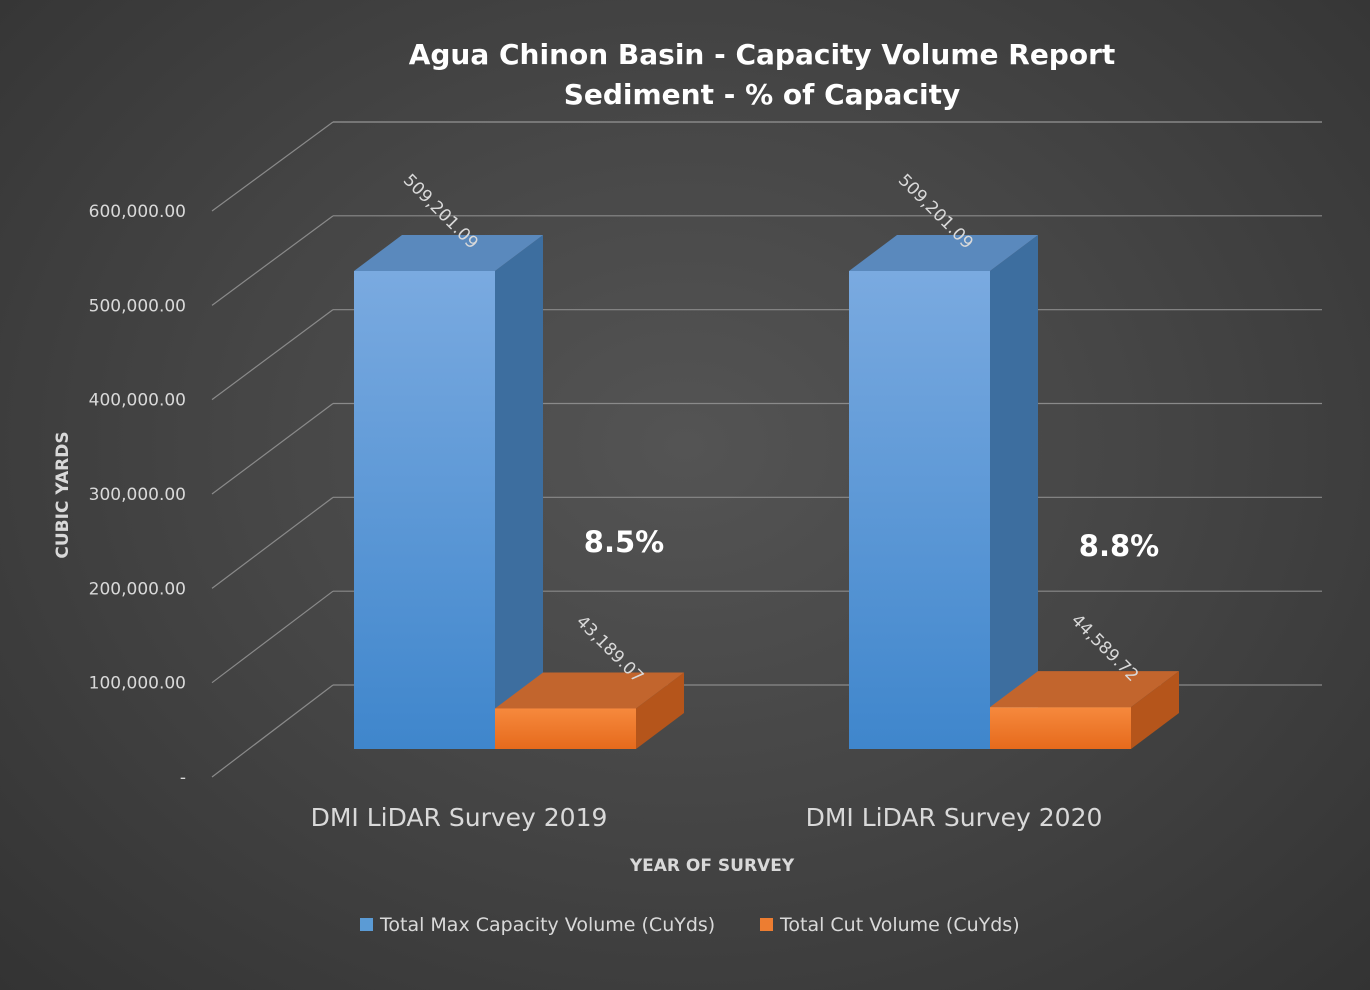  I want to click on legend-label: Total Cut Volume (CuYds), so click(899, 925).